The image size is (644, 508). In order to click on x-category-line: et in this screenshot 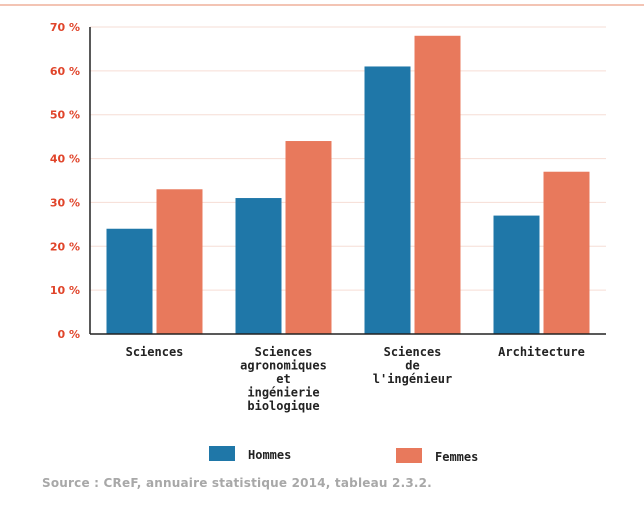, I will do `click(283, 379)`.